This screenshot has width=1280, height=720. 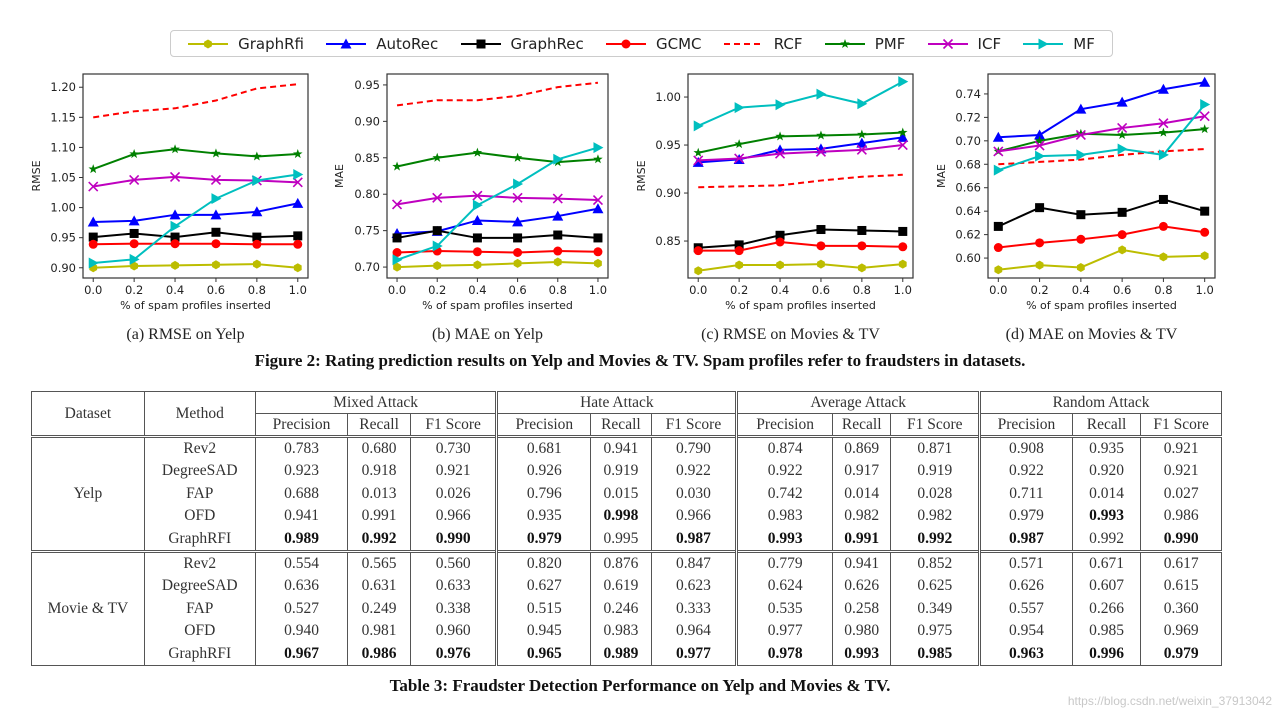 What do you see at coordinates (694, 609) in the screenshot?
I see `value-cell: 0.333` at bounding box center [694, 609].